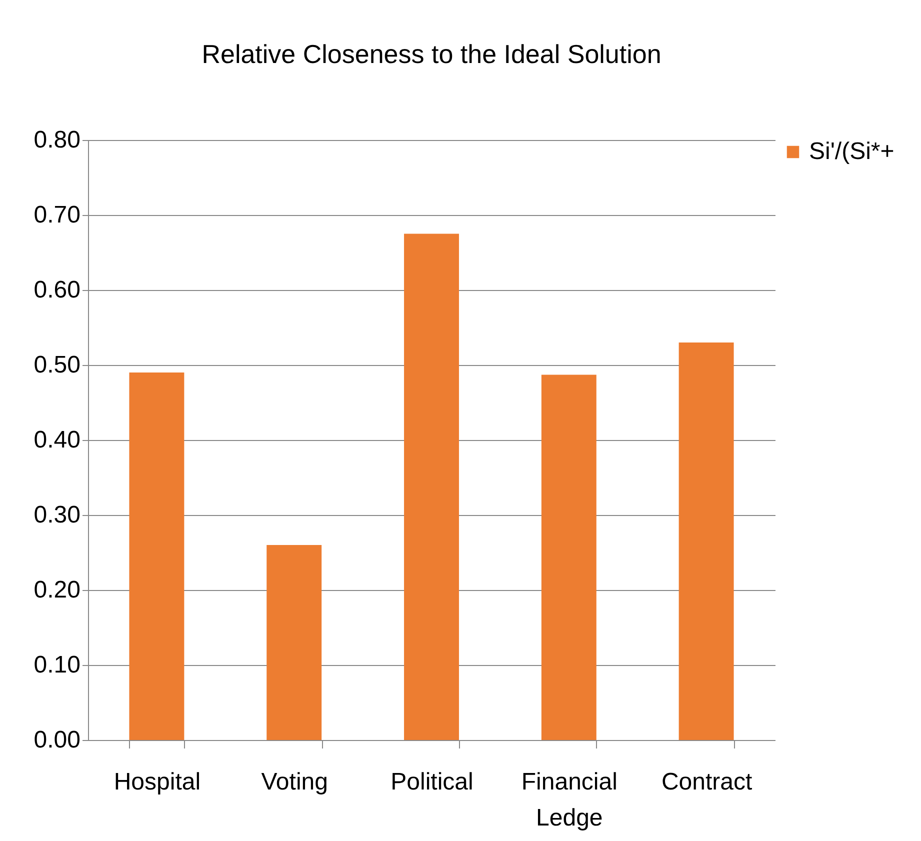 This screenshot has height=841, width=921. I want to click on y-tick-label: 0.60, so click(57, 290).